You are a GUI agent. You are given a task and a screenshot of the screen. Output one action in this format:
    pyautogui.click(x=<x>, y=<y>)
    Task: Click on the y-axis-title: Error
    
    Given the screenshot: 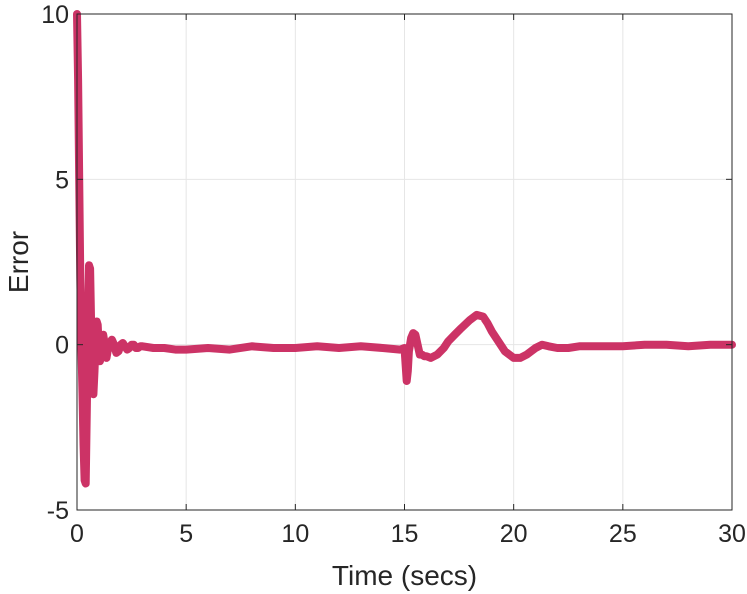 What is the action you would take?
    pyautogui.click(x=18, y=262)
    